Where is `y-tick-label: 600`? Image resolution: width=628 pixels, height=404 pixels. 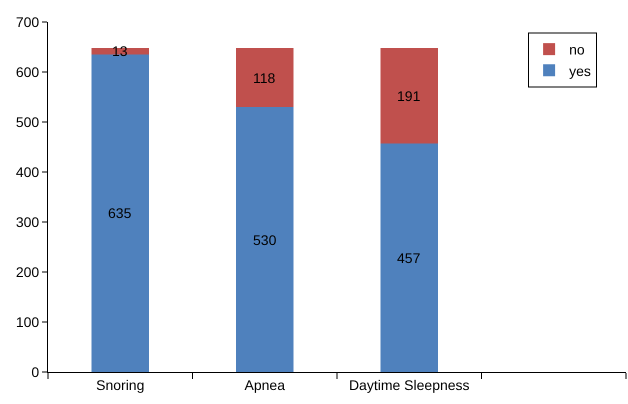
y-tick-label: 600 is located at coordinates (28, 72).